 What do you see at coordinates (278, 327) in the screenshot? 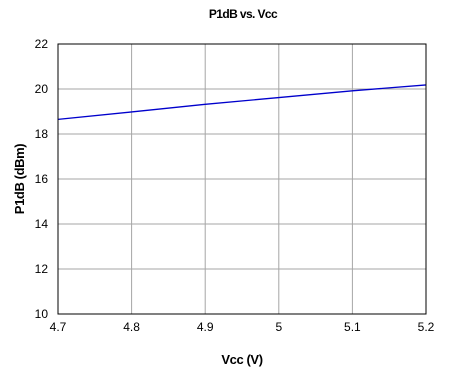
I see `x-tick-label: 5` at bounding box center [278, 327].